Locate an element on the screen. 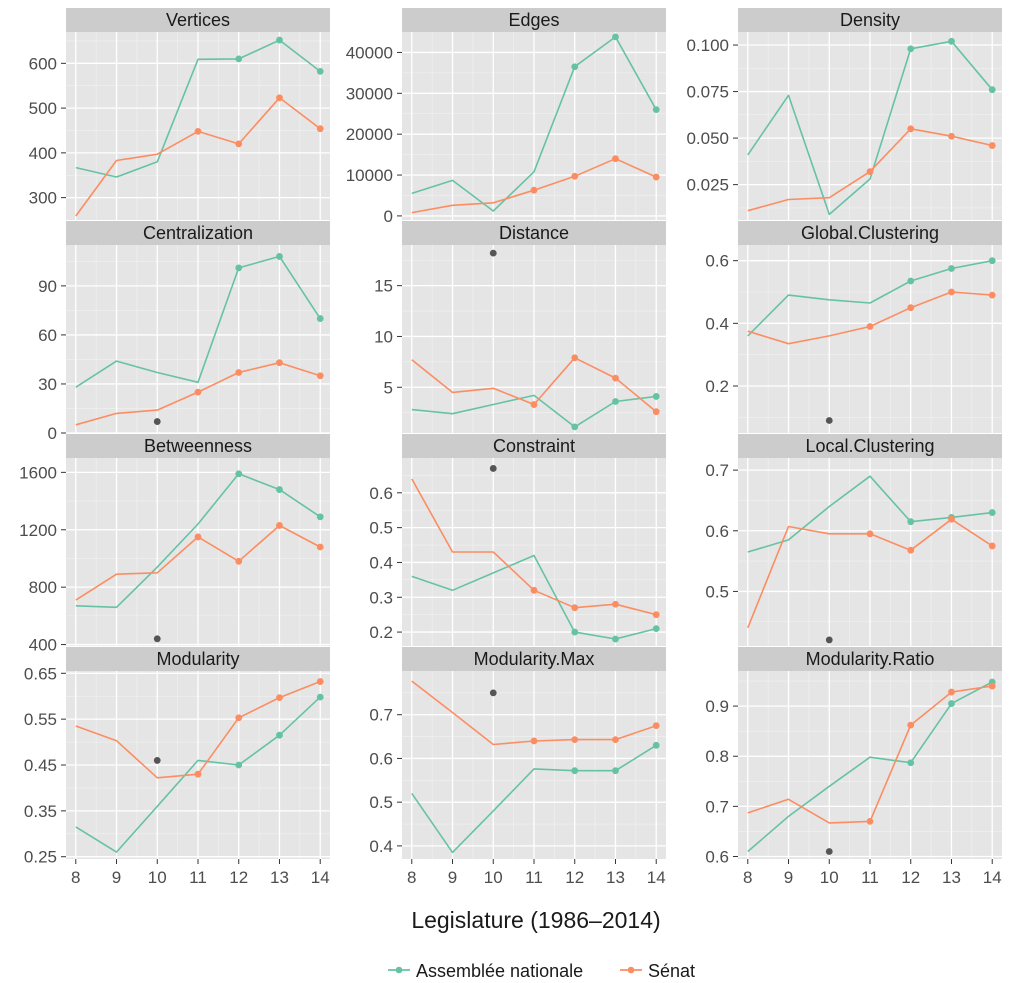 The height and width of the screenshot is (983, 1011). y-tick-label: 0.3 is located at coordinates (381, 597).